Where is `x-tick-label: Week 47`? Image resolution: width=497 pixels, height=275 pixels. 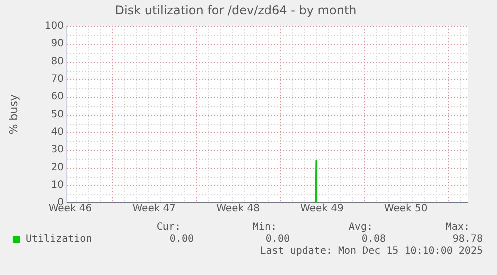 x-tick-label: Week 47 is located at coordinates (154, 209).